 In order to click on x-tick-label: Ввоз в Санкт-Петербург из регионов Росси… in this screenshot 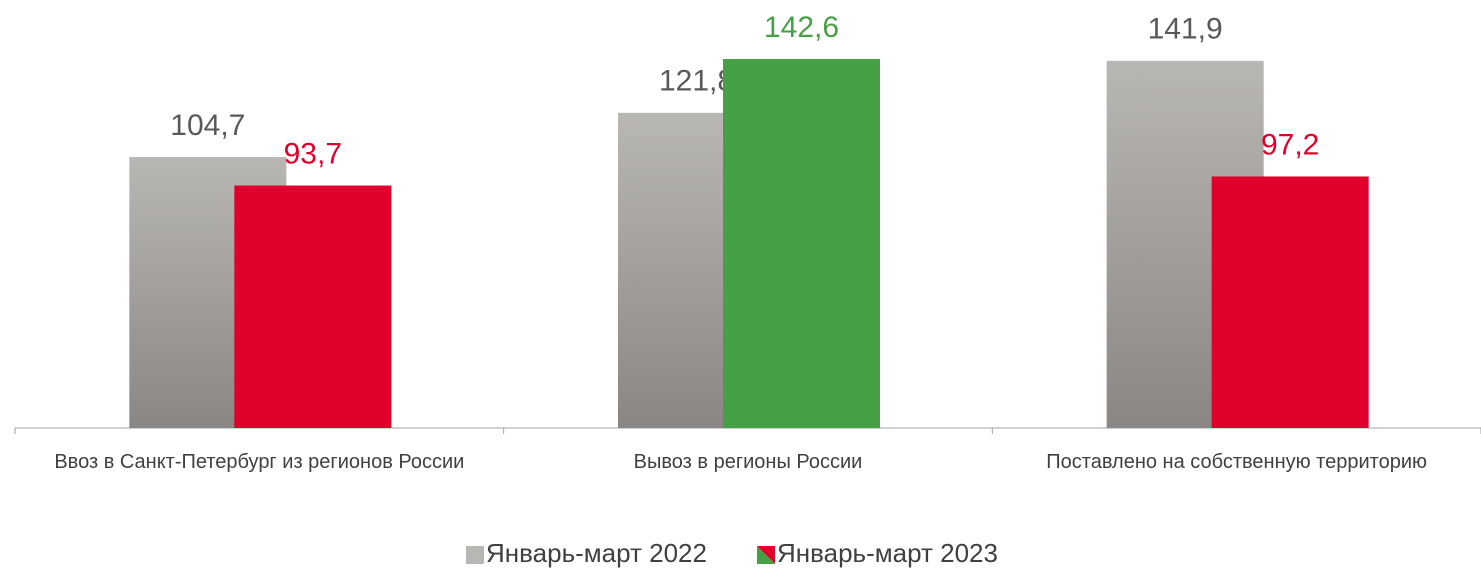, I will do `click(259, 462)`.